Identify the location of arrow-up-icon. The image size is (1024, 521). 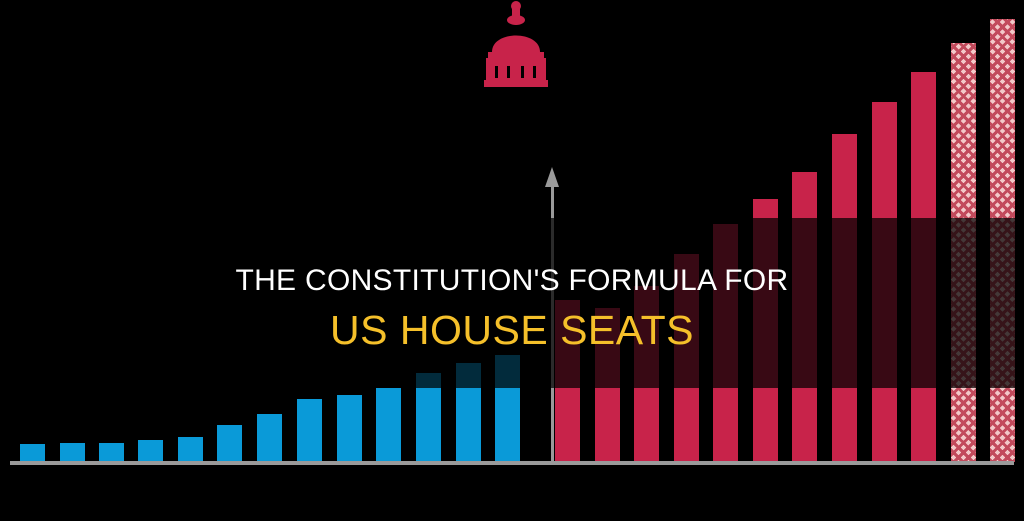
(552, 177).